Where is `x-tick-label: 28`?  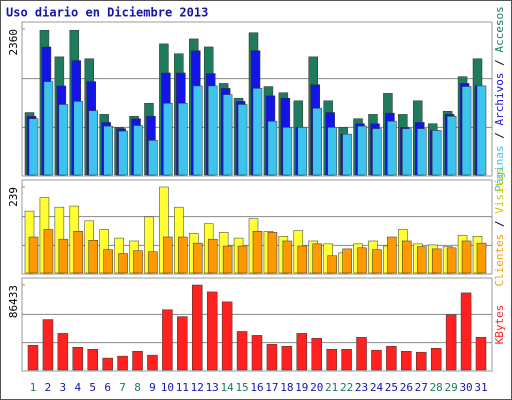
x-tick-label: 28 is located at coordinates (436, 387).